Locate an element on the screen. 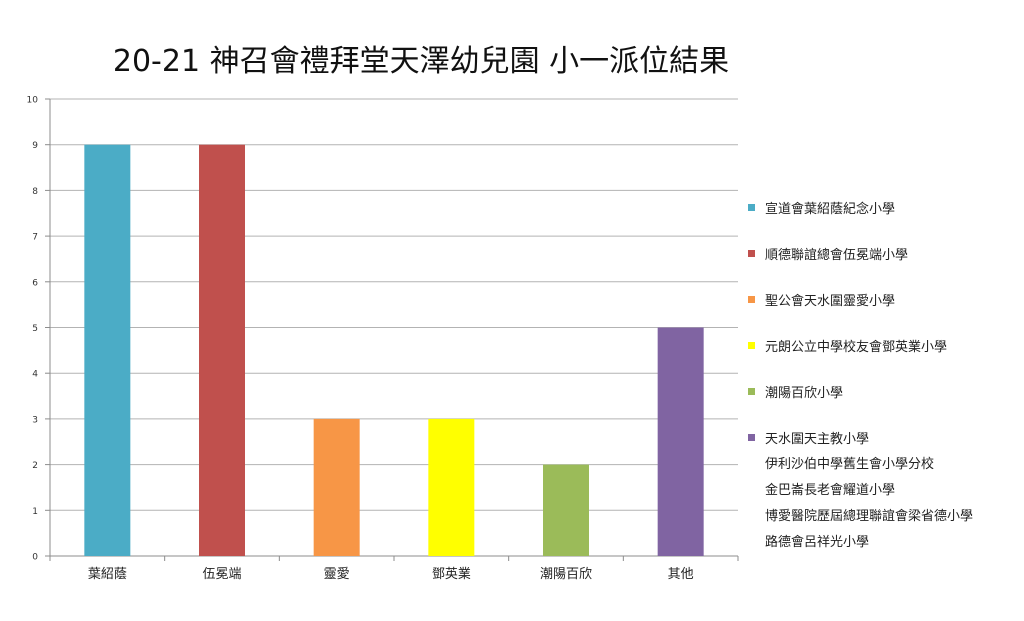 This screenshot has width=1024, height=621. x-tick-label: 靈愛 is located at coordinates (337, 574).